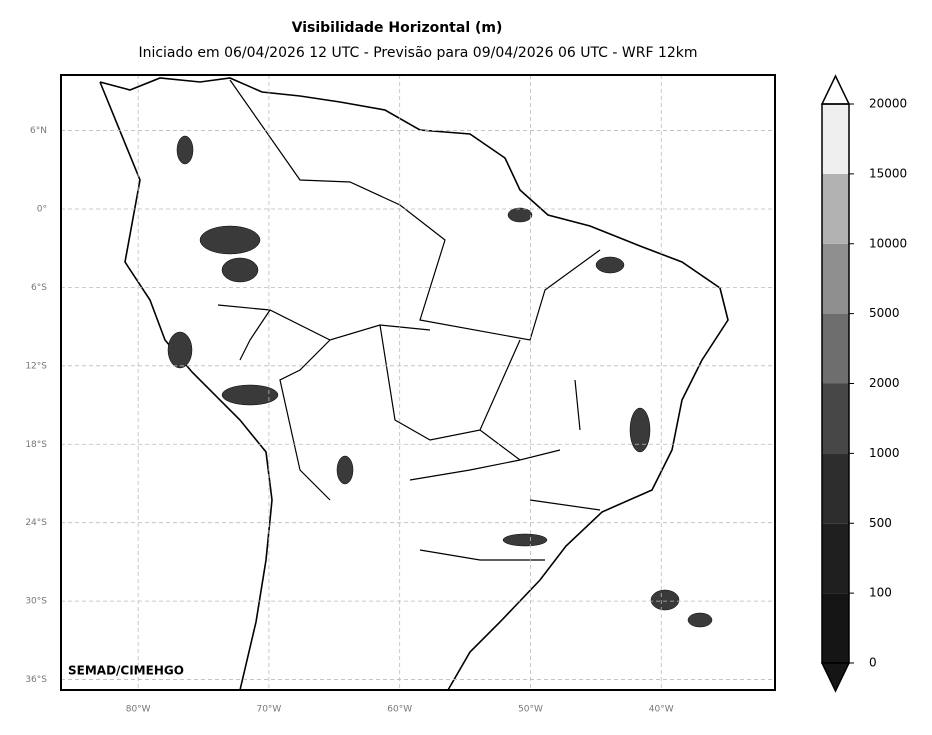 This screenshot has height=735, width=932. What do you see at coordinates (530, 710) in the screenshot?
I see `x-tick-label: 50°W` at bounding box center [530, 710].